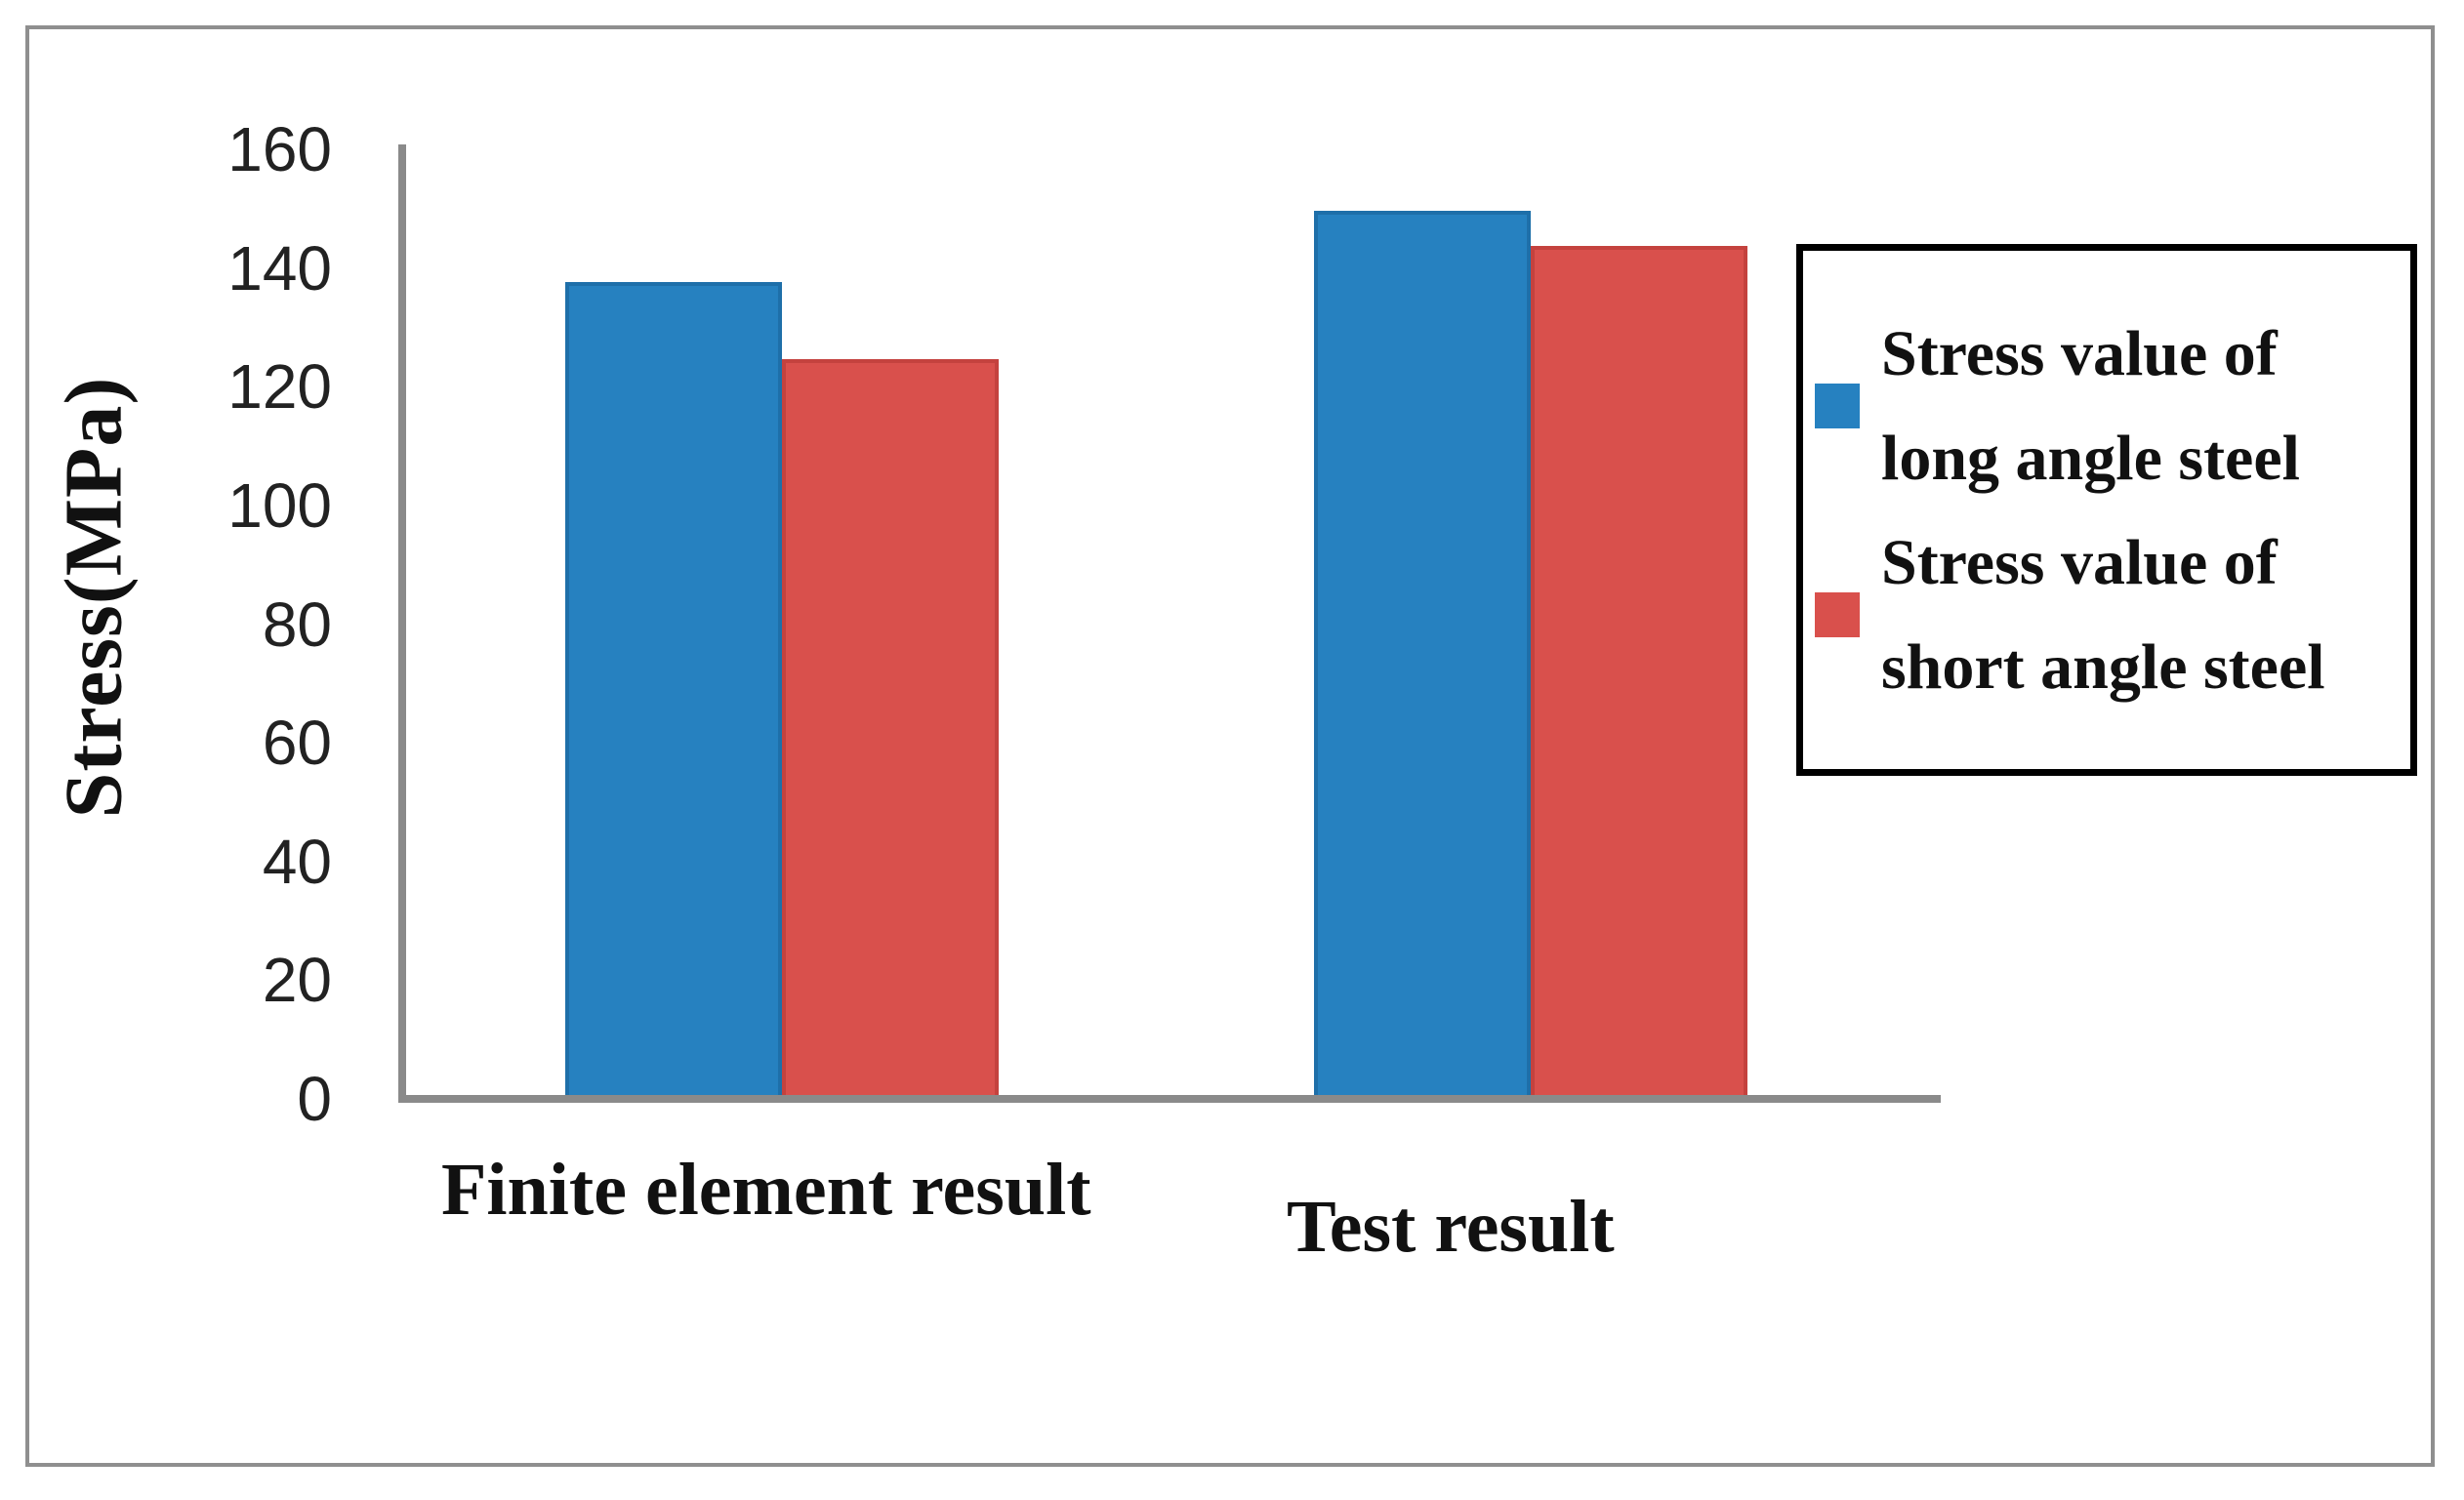 This screenshot has width=2464, height=1500. I want to click on legend-item-long-angle-steel: Stress value of long angle steel, so click(2106, 406).